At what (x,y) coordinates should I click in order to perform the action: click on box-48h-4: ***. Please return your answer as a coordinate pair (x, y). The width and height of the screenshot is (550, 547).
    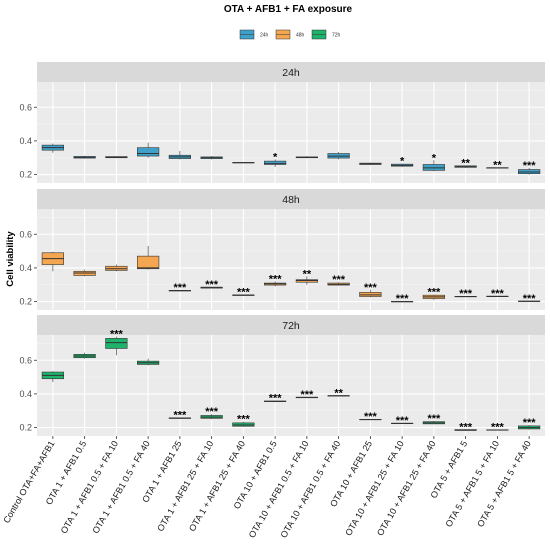
    Looking at the image, I should click on (179, 288).